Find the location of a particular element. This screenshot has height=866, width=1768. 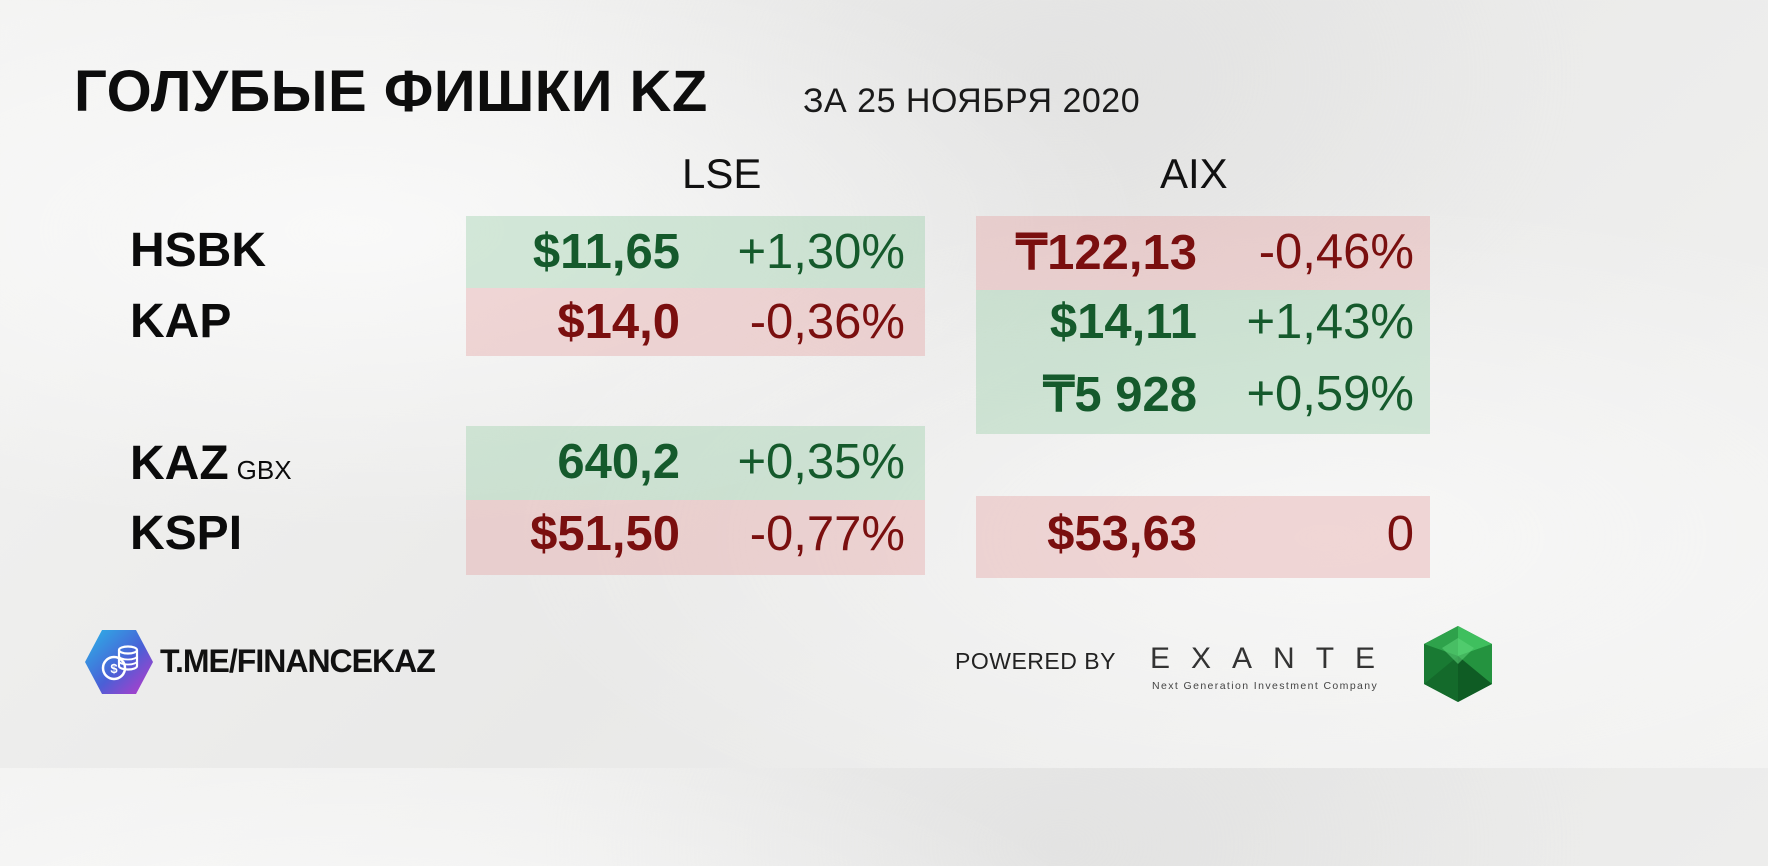

lse-hsbk-change: +1,30% is located at coordinates (821, 252).